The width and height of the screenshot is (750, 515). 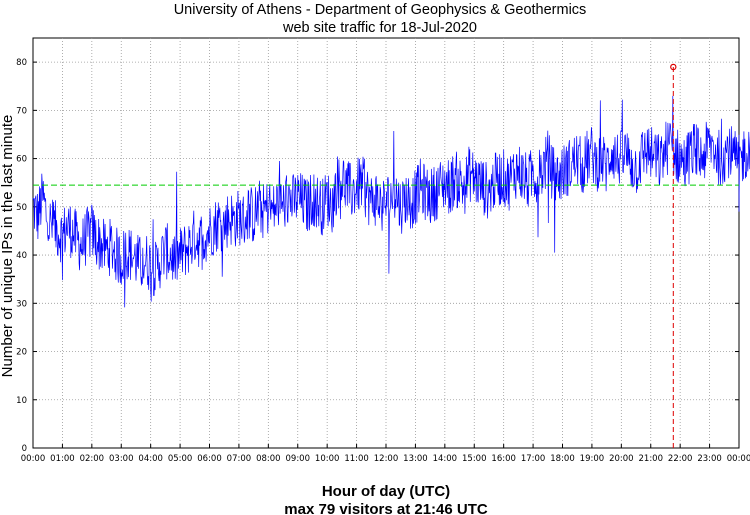 What do you see at coordinates (651, 459) in the screenshot?
I see `x-tick-label: 21:00` at bounding box center [651, 459].